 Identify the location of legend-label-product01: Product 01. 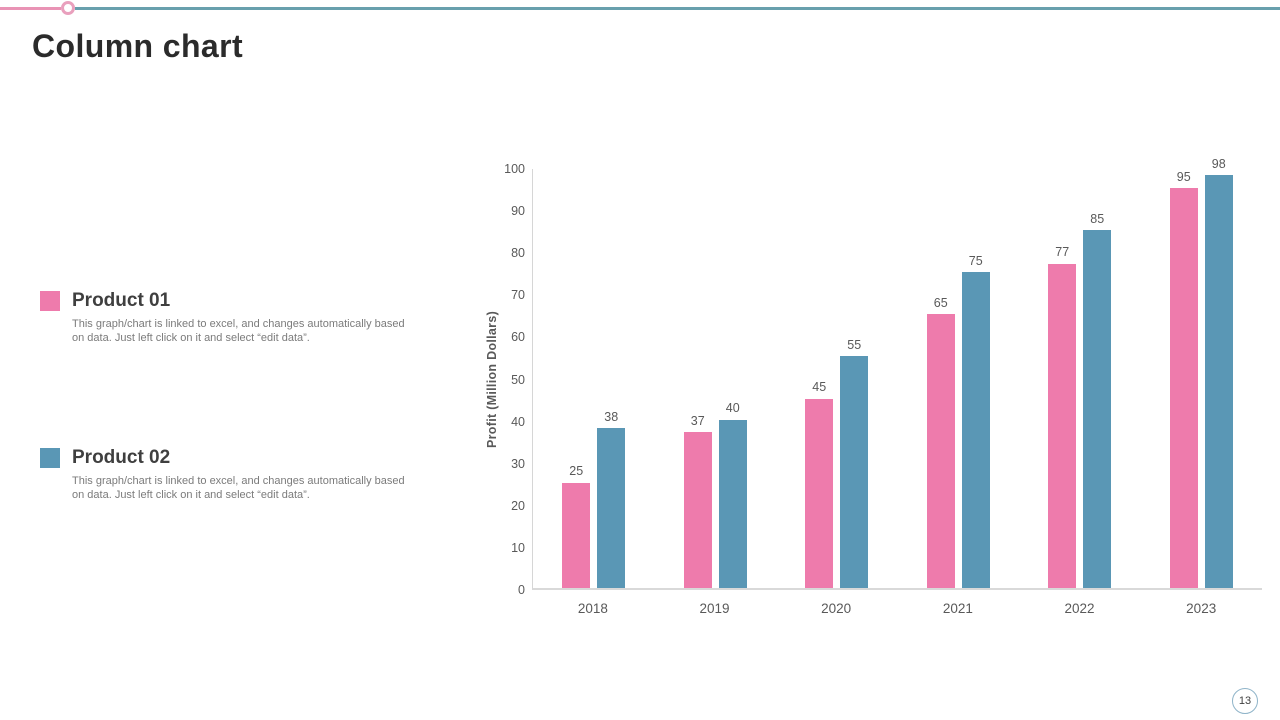
(121, 300).